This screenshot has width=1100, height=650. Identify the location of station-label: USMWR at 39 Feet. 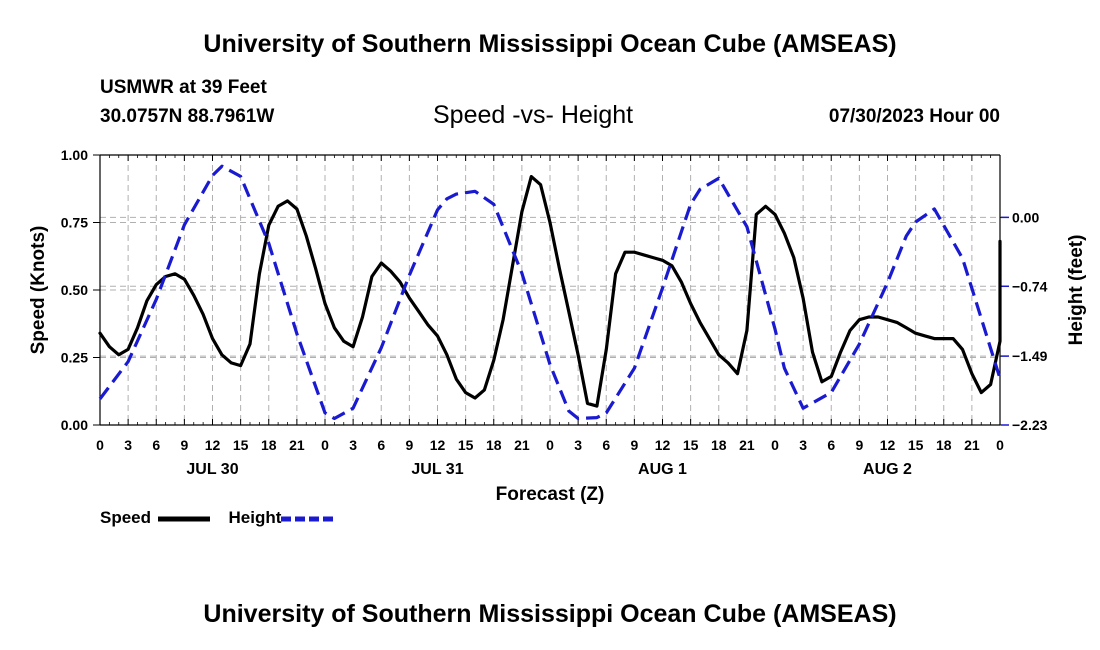
(183, 87).